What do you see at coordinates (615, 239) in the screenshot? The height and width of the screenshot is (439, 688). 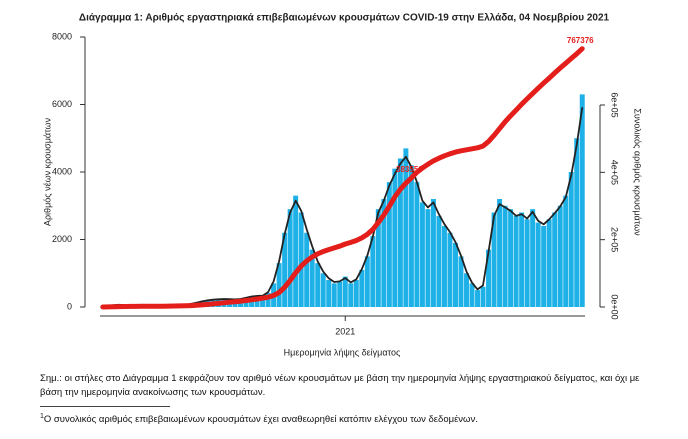 I see `y2-tick-label: 2e+05` at bounding box center [615, 239].